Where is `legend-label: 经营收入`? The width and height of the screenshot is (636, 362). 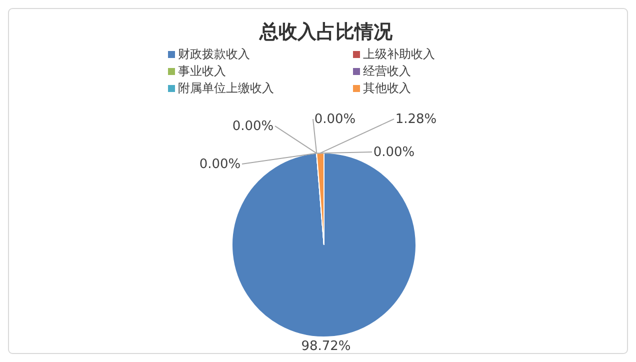
legend-label: 经营收入 is located at coordinates (387, 71).